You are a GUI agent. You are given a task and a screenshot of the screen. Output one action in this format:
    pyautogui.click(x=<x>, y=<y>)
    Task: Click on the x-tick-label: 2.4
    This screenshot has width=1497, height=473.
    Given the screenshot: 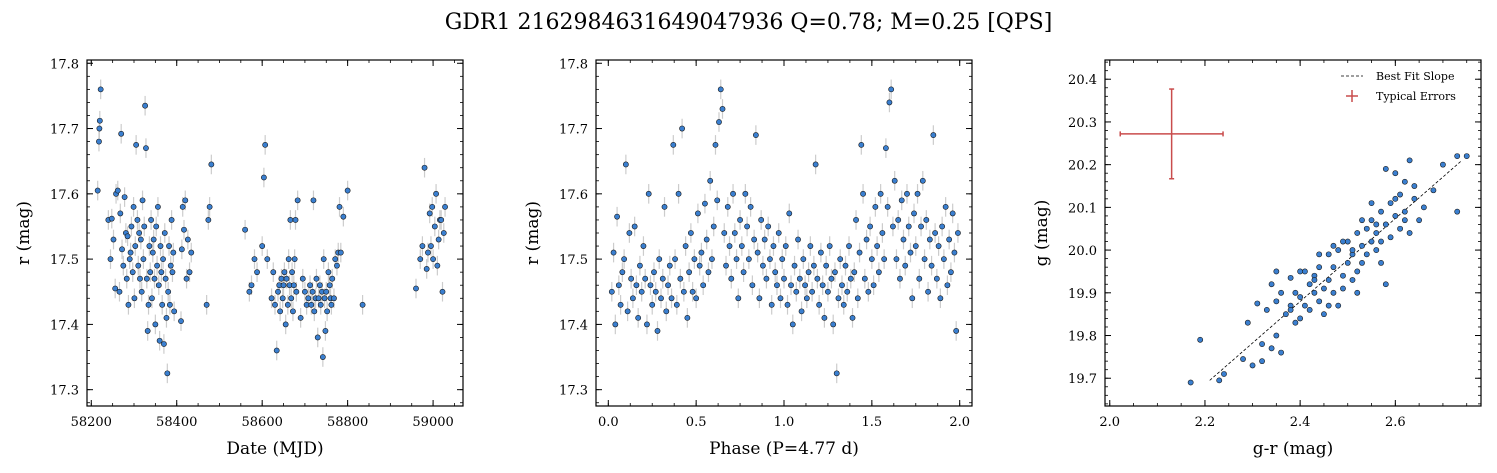 What is the action you would take?
    pyautogui.click(x=1300, y=422)
    